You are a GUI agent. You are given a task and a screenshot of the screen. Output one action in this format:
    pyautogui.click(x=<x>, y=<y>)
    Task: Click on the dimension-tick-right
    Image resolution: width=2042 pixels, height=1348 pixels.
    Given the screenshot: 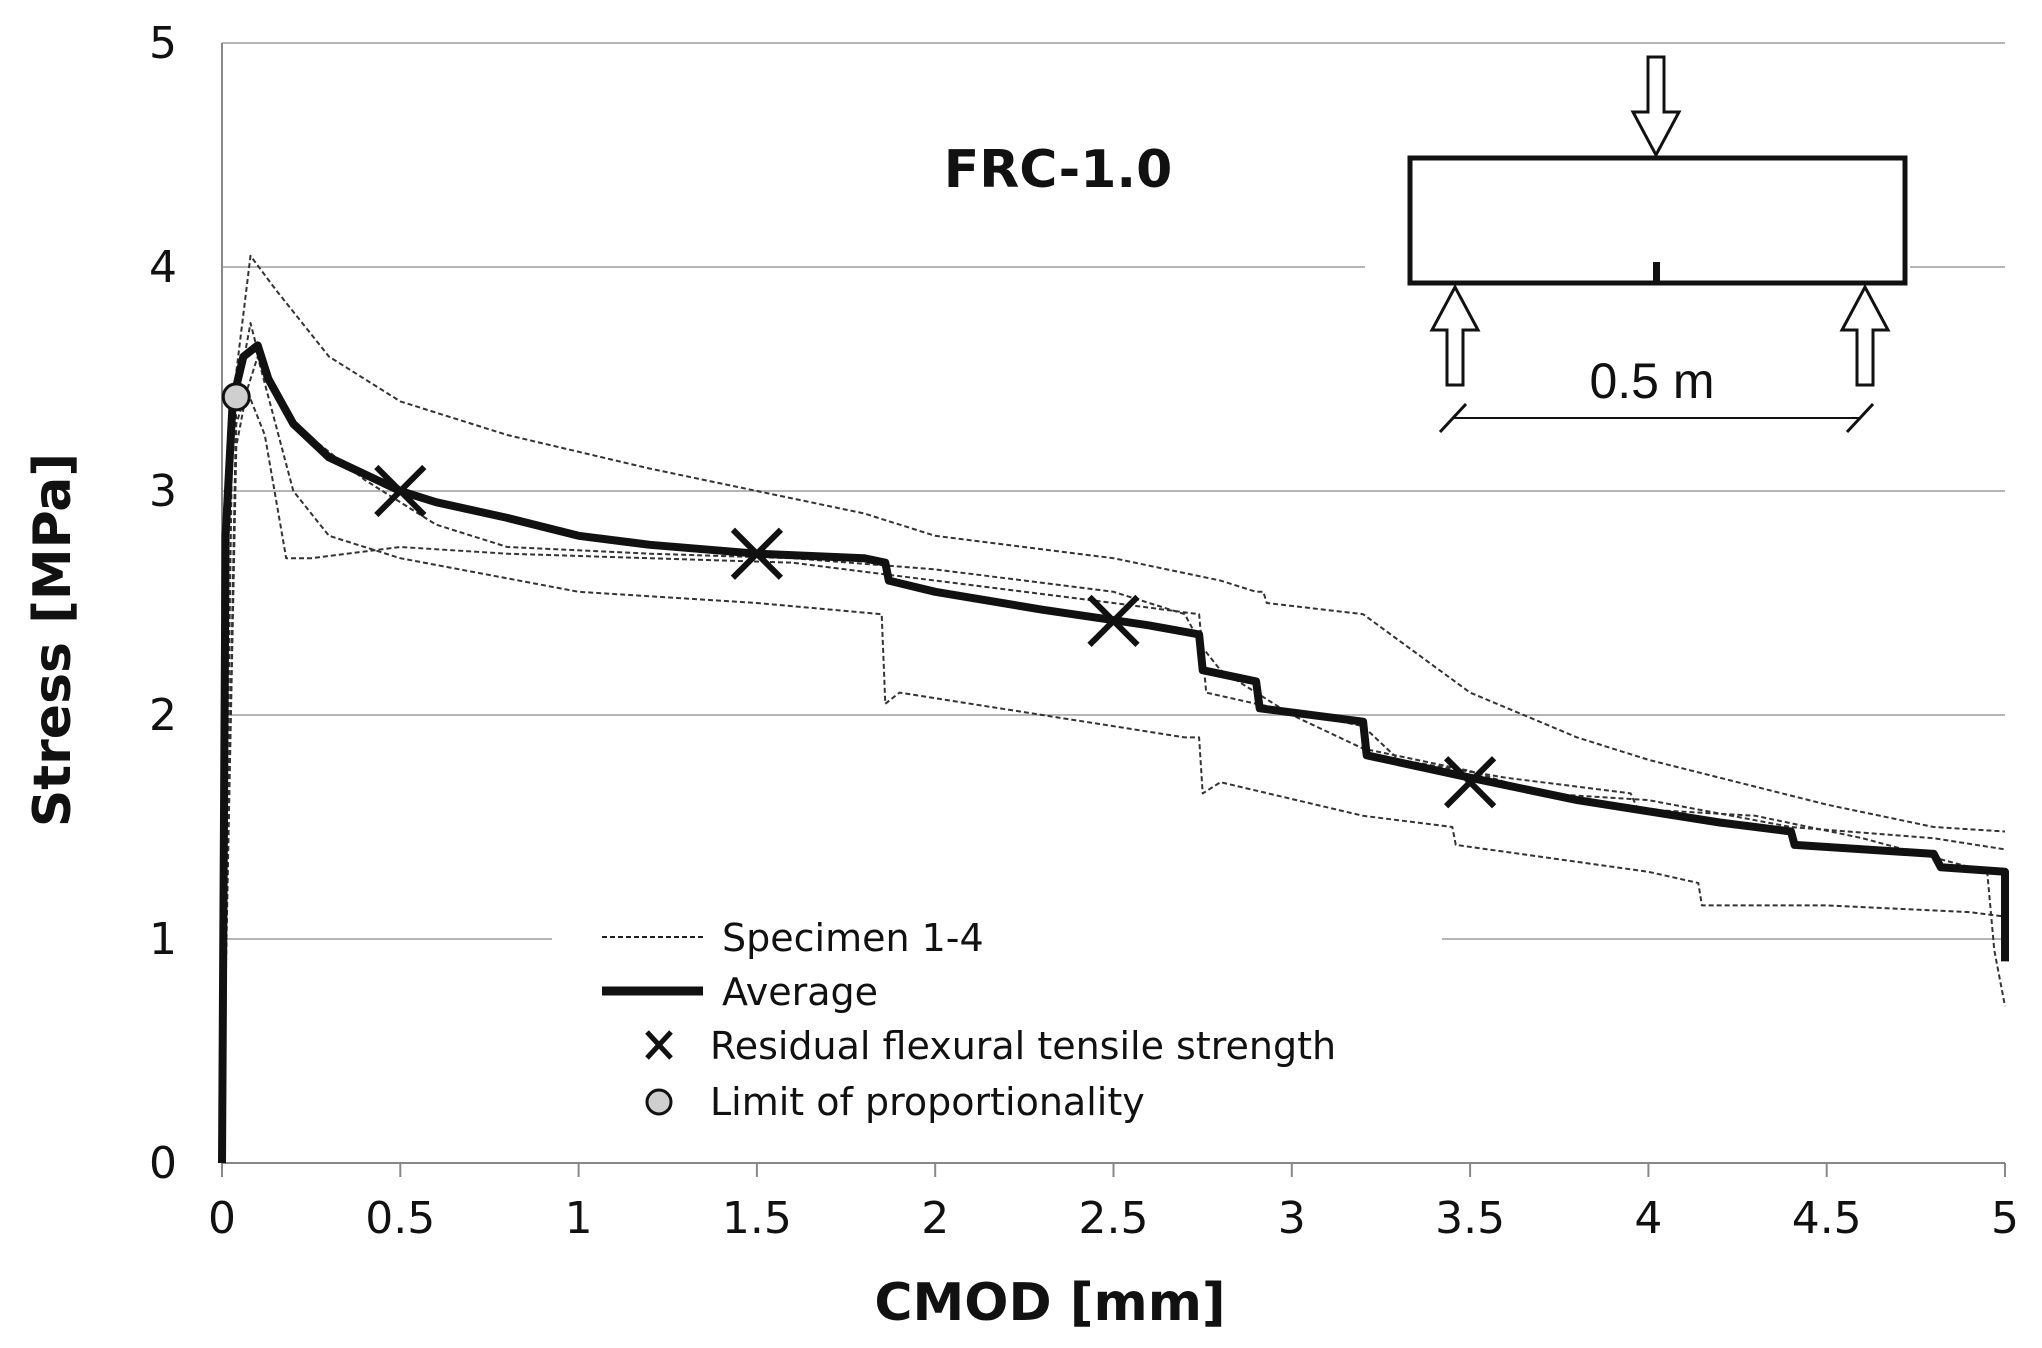 What is the action you would take?
    pyautogui.click(x=1860, y=418)
    